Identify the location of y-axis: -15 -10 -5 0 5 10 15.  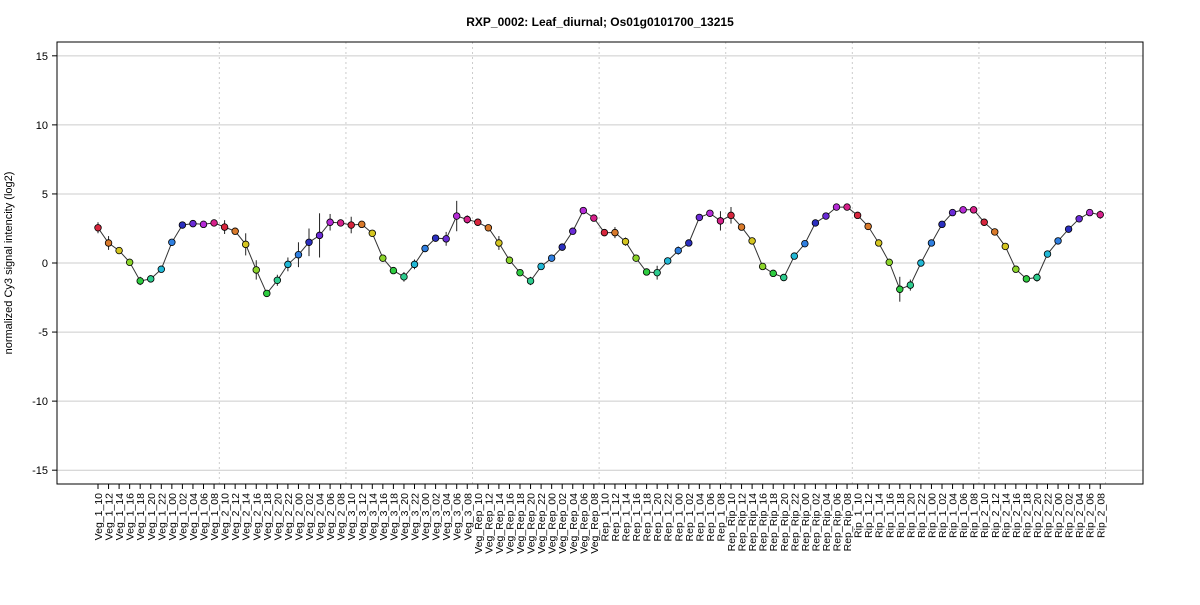
(44, 264).